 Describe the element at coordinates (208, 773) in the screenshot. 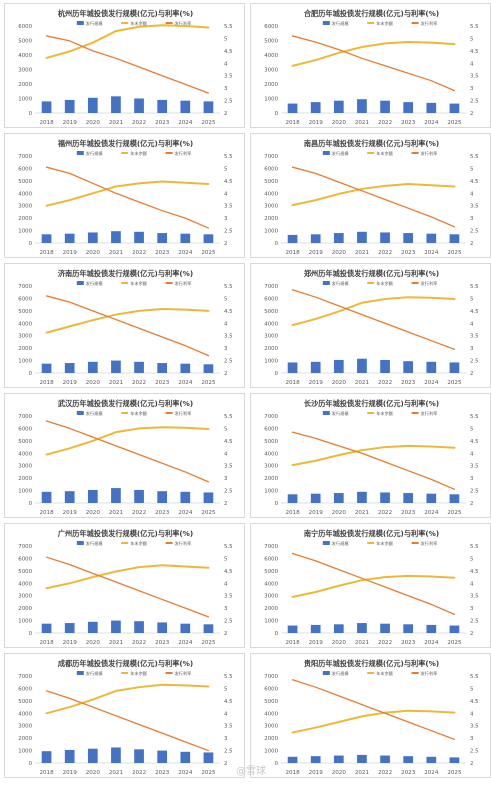

I see `x-tick-label: 2025` at that location.